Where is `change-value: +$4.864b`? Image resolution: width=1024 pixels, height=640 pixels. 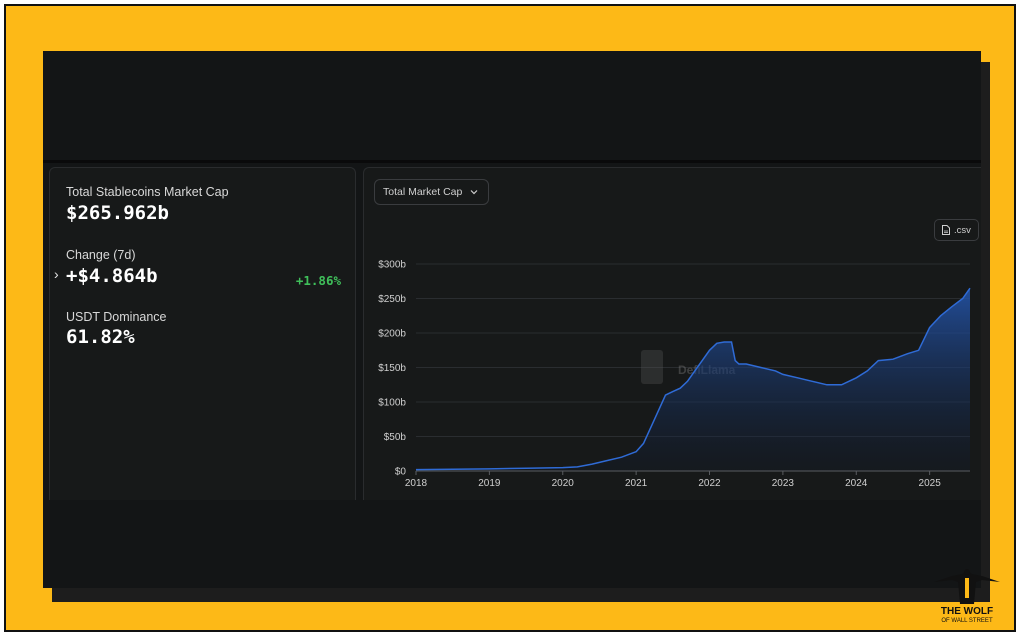 change-value: +$4.864b is located at coordinates (112, 276).